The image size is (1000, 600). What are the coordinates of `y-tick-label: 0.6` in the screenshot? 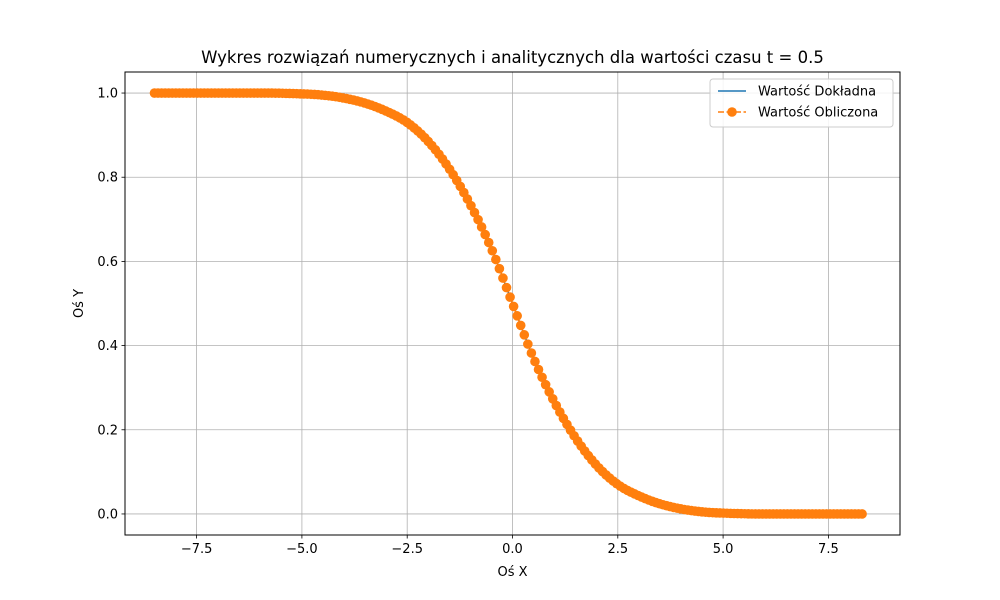 It's located at (107, 262).